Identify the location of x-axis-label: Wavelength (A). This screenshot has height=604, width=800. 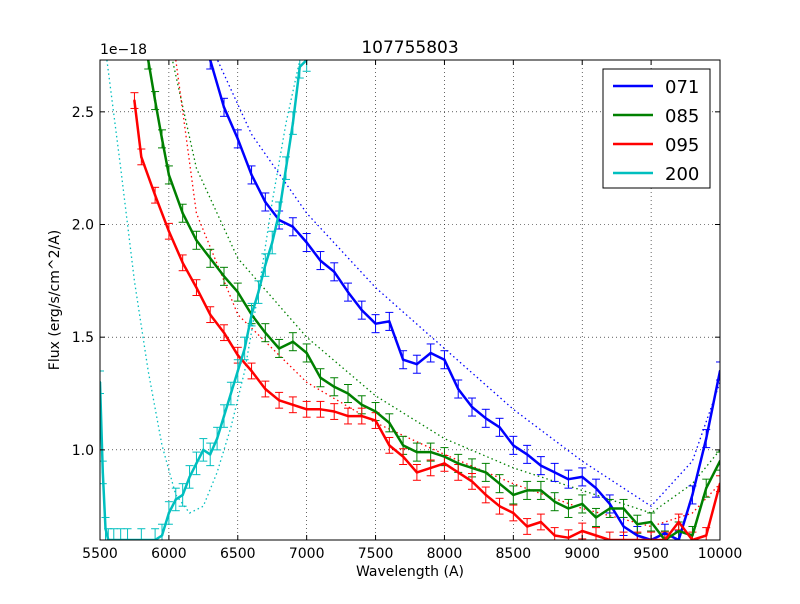
(410, 572).